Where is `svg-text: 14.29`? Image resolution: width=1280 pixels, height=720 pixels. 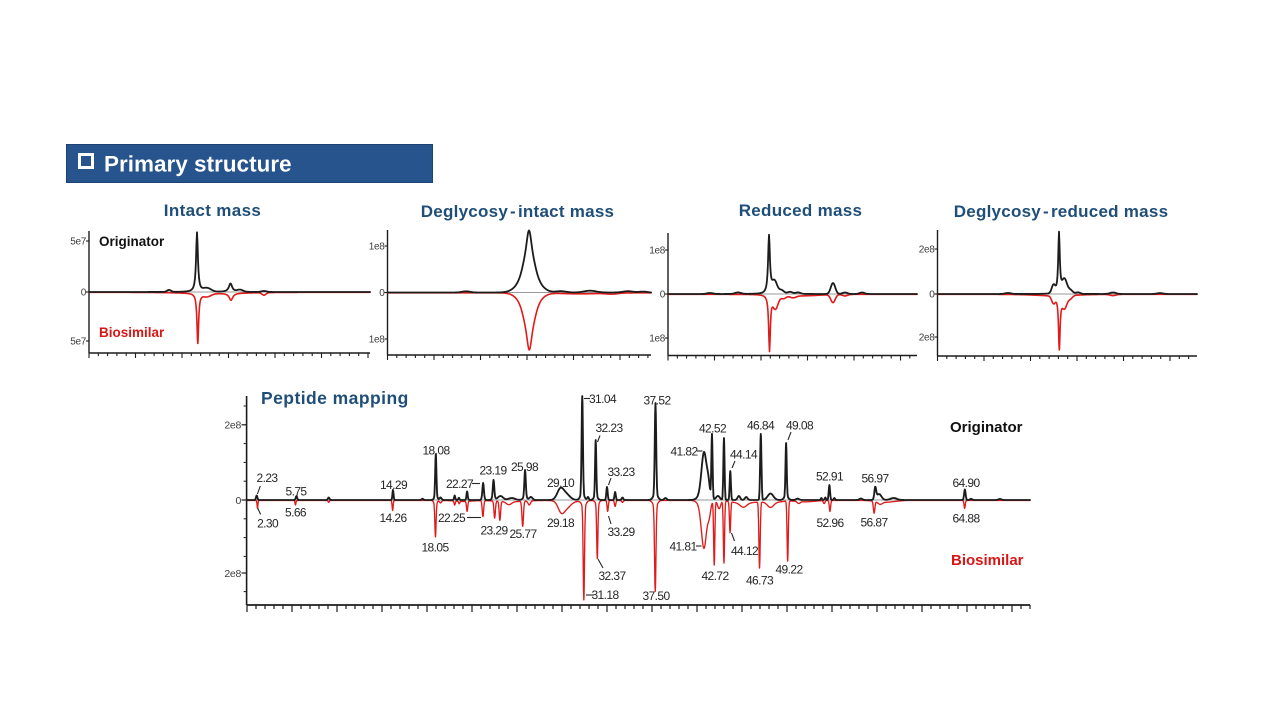
svg-text: 14.29 is located at coordinates (394, 485).